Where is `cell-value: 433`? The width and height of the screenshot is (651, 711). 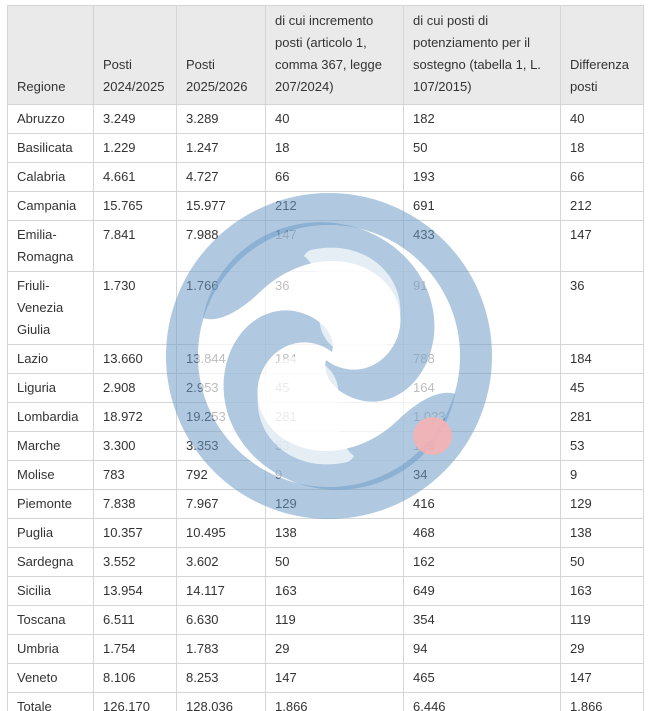 cell-value: 433 is located at coordinates (482, 246).